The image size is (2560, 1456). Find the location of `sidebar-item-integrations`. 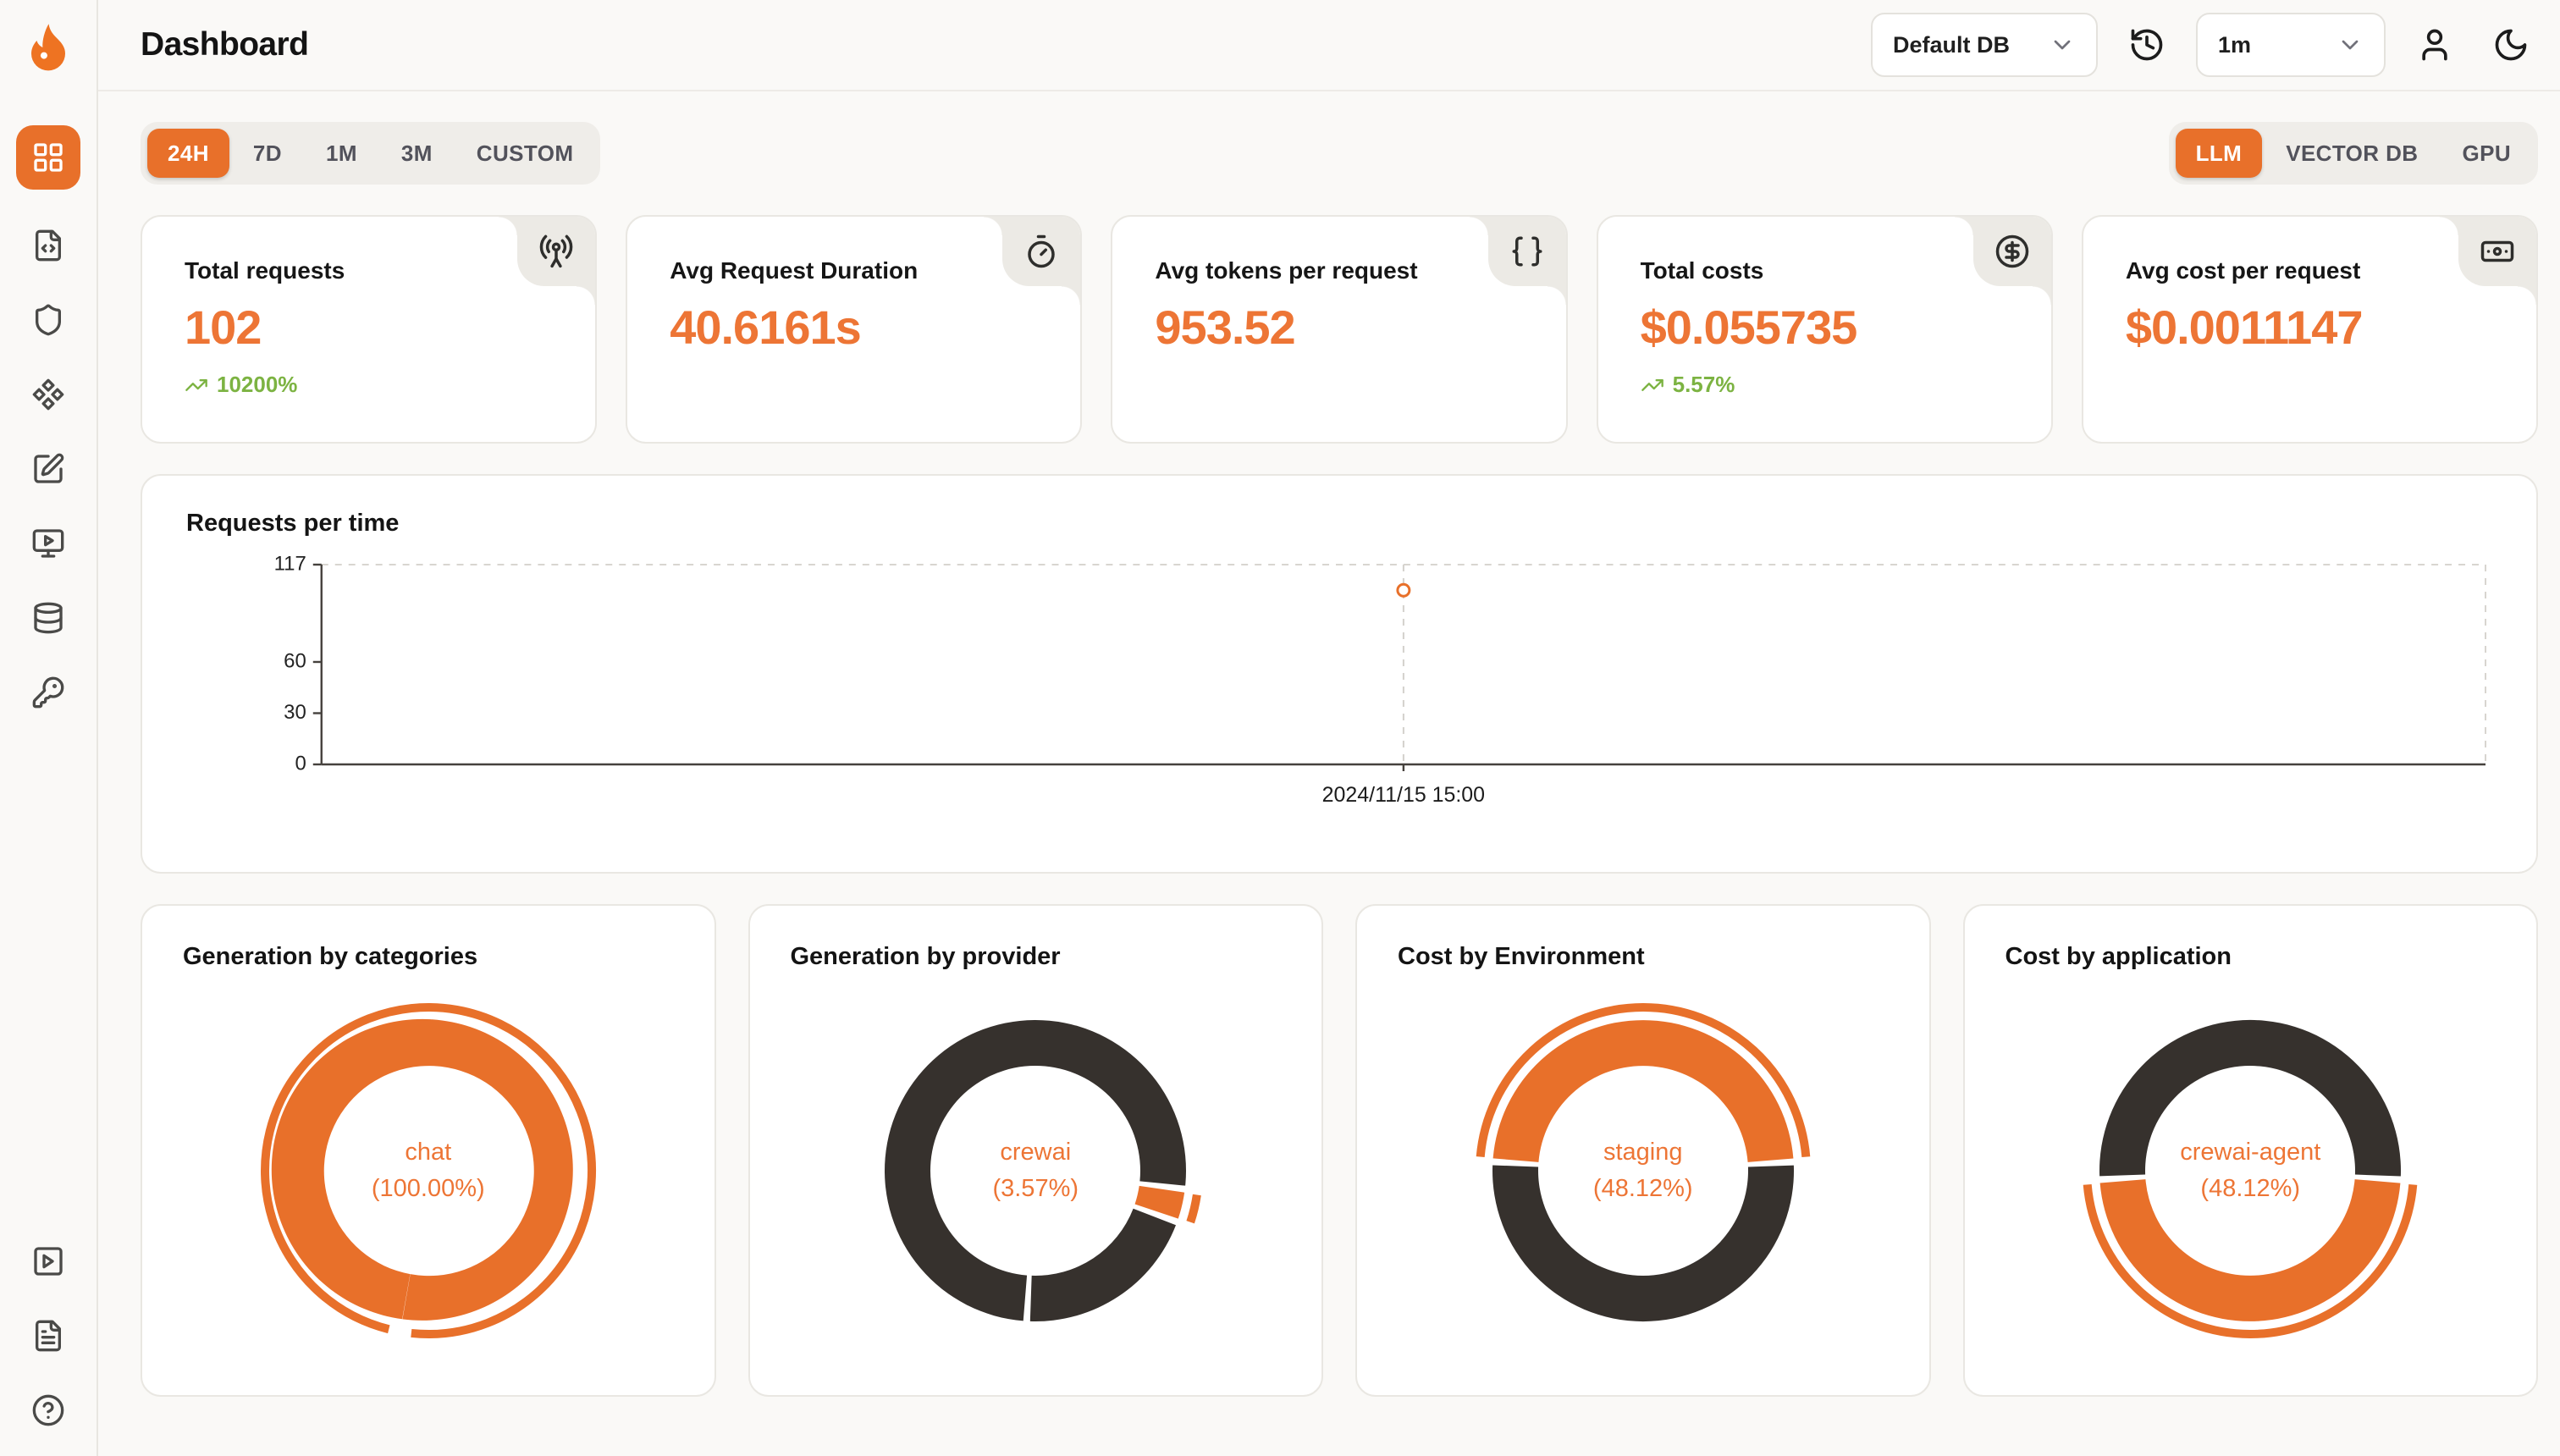

sidebar-item-integrations is located at coordinates (48, 394).